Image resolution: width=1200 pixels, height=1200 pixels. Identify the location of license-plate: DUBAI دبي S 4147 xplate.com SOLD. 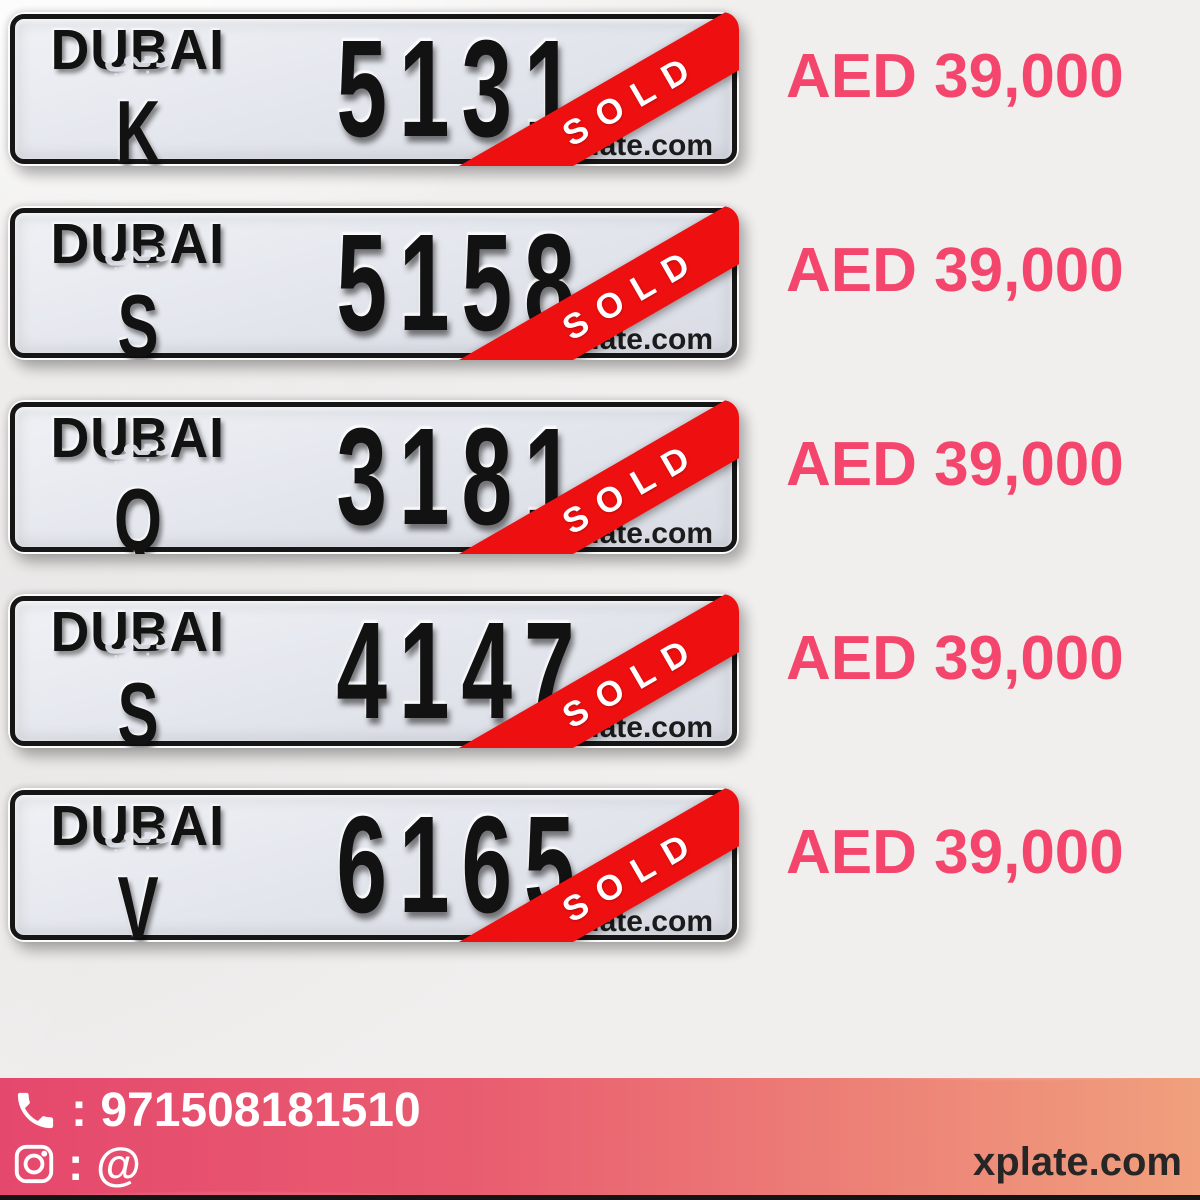
(373, 671).